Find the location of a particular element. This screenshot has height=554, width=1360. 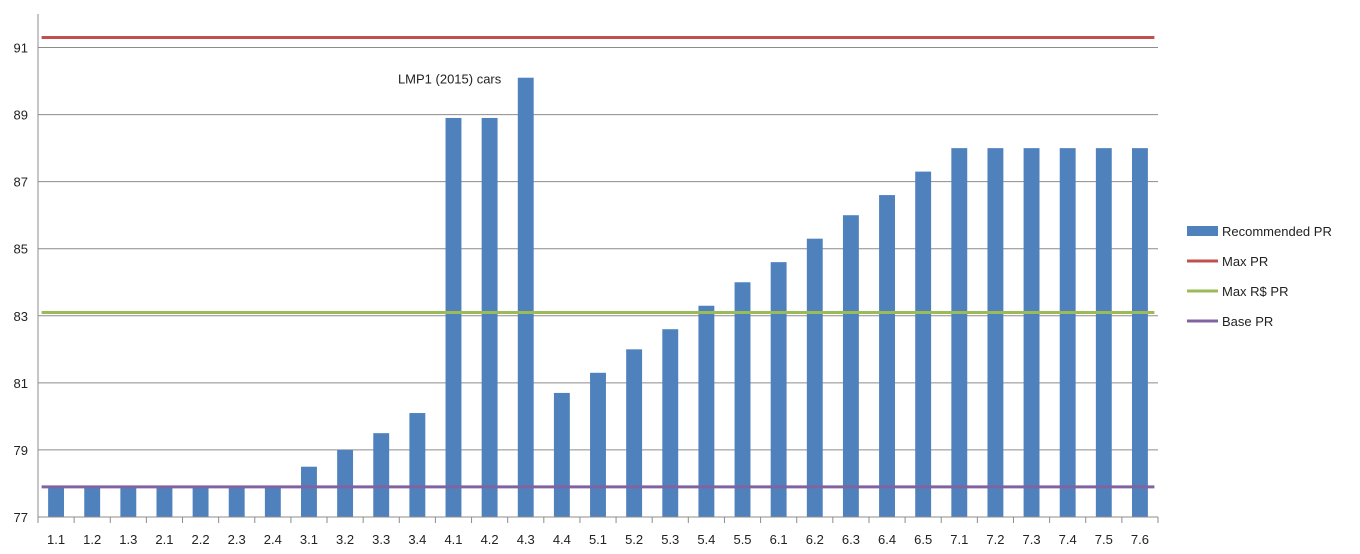

x-tick-label: 5.5 is located at coordinates (742, 539).